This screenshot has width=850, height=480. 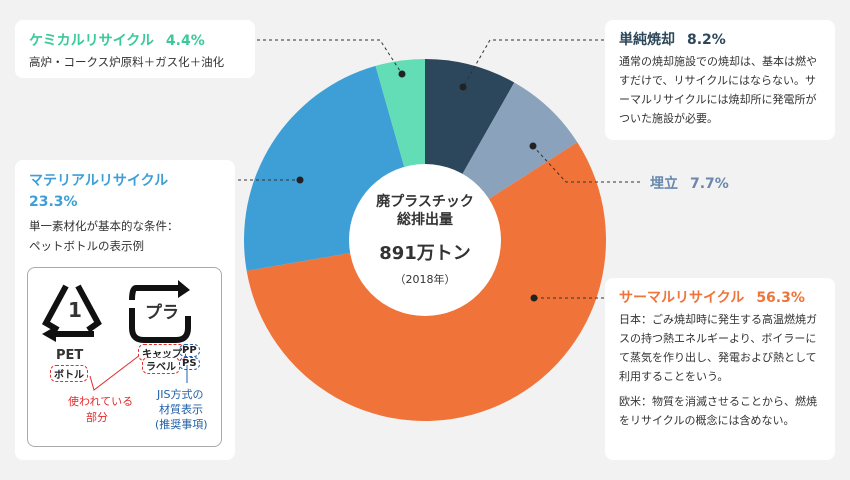 I want to click on incineration-title: 単純焼却, so click(x=647, y=40).